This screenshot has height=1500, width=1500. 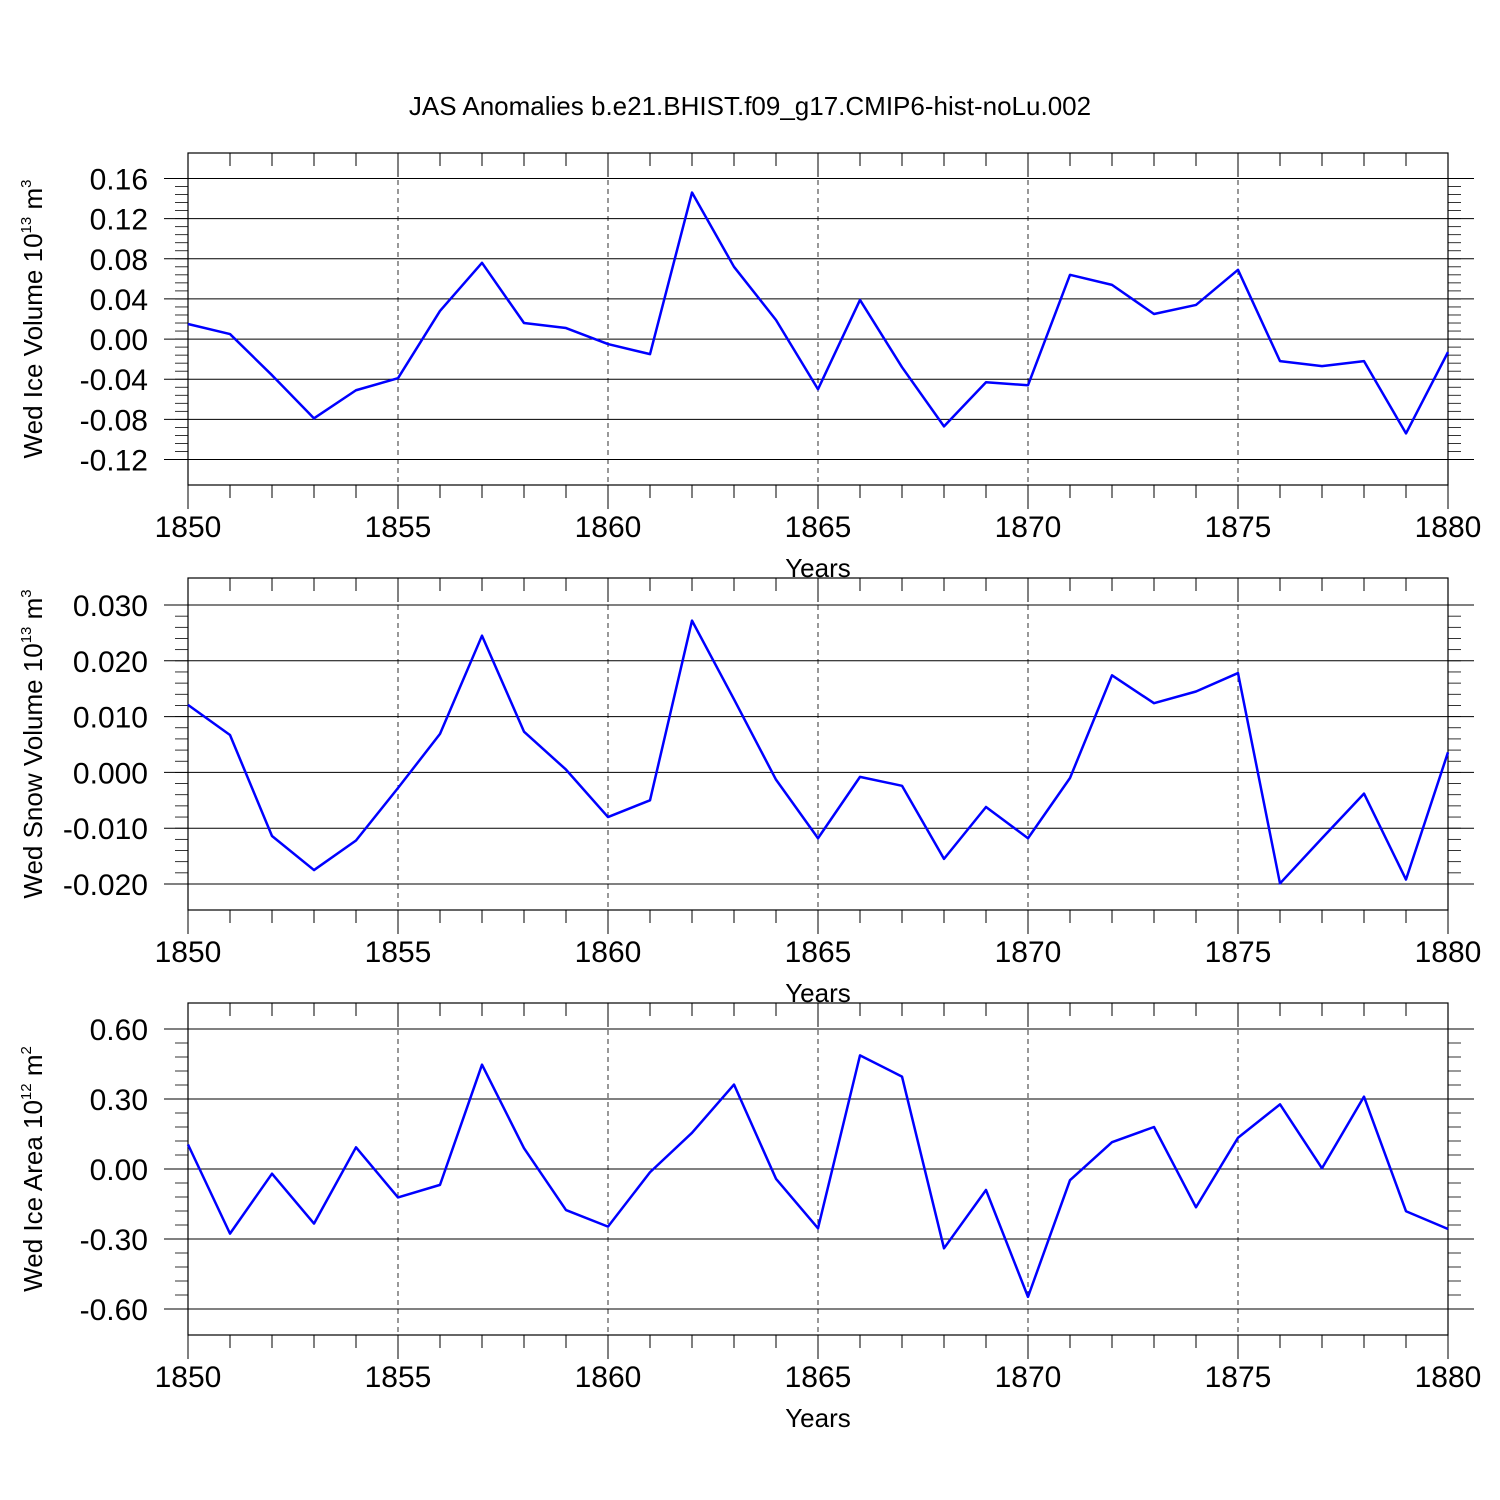 I want to click on y-tick-label: 0.020, so click(x=110, y=662).